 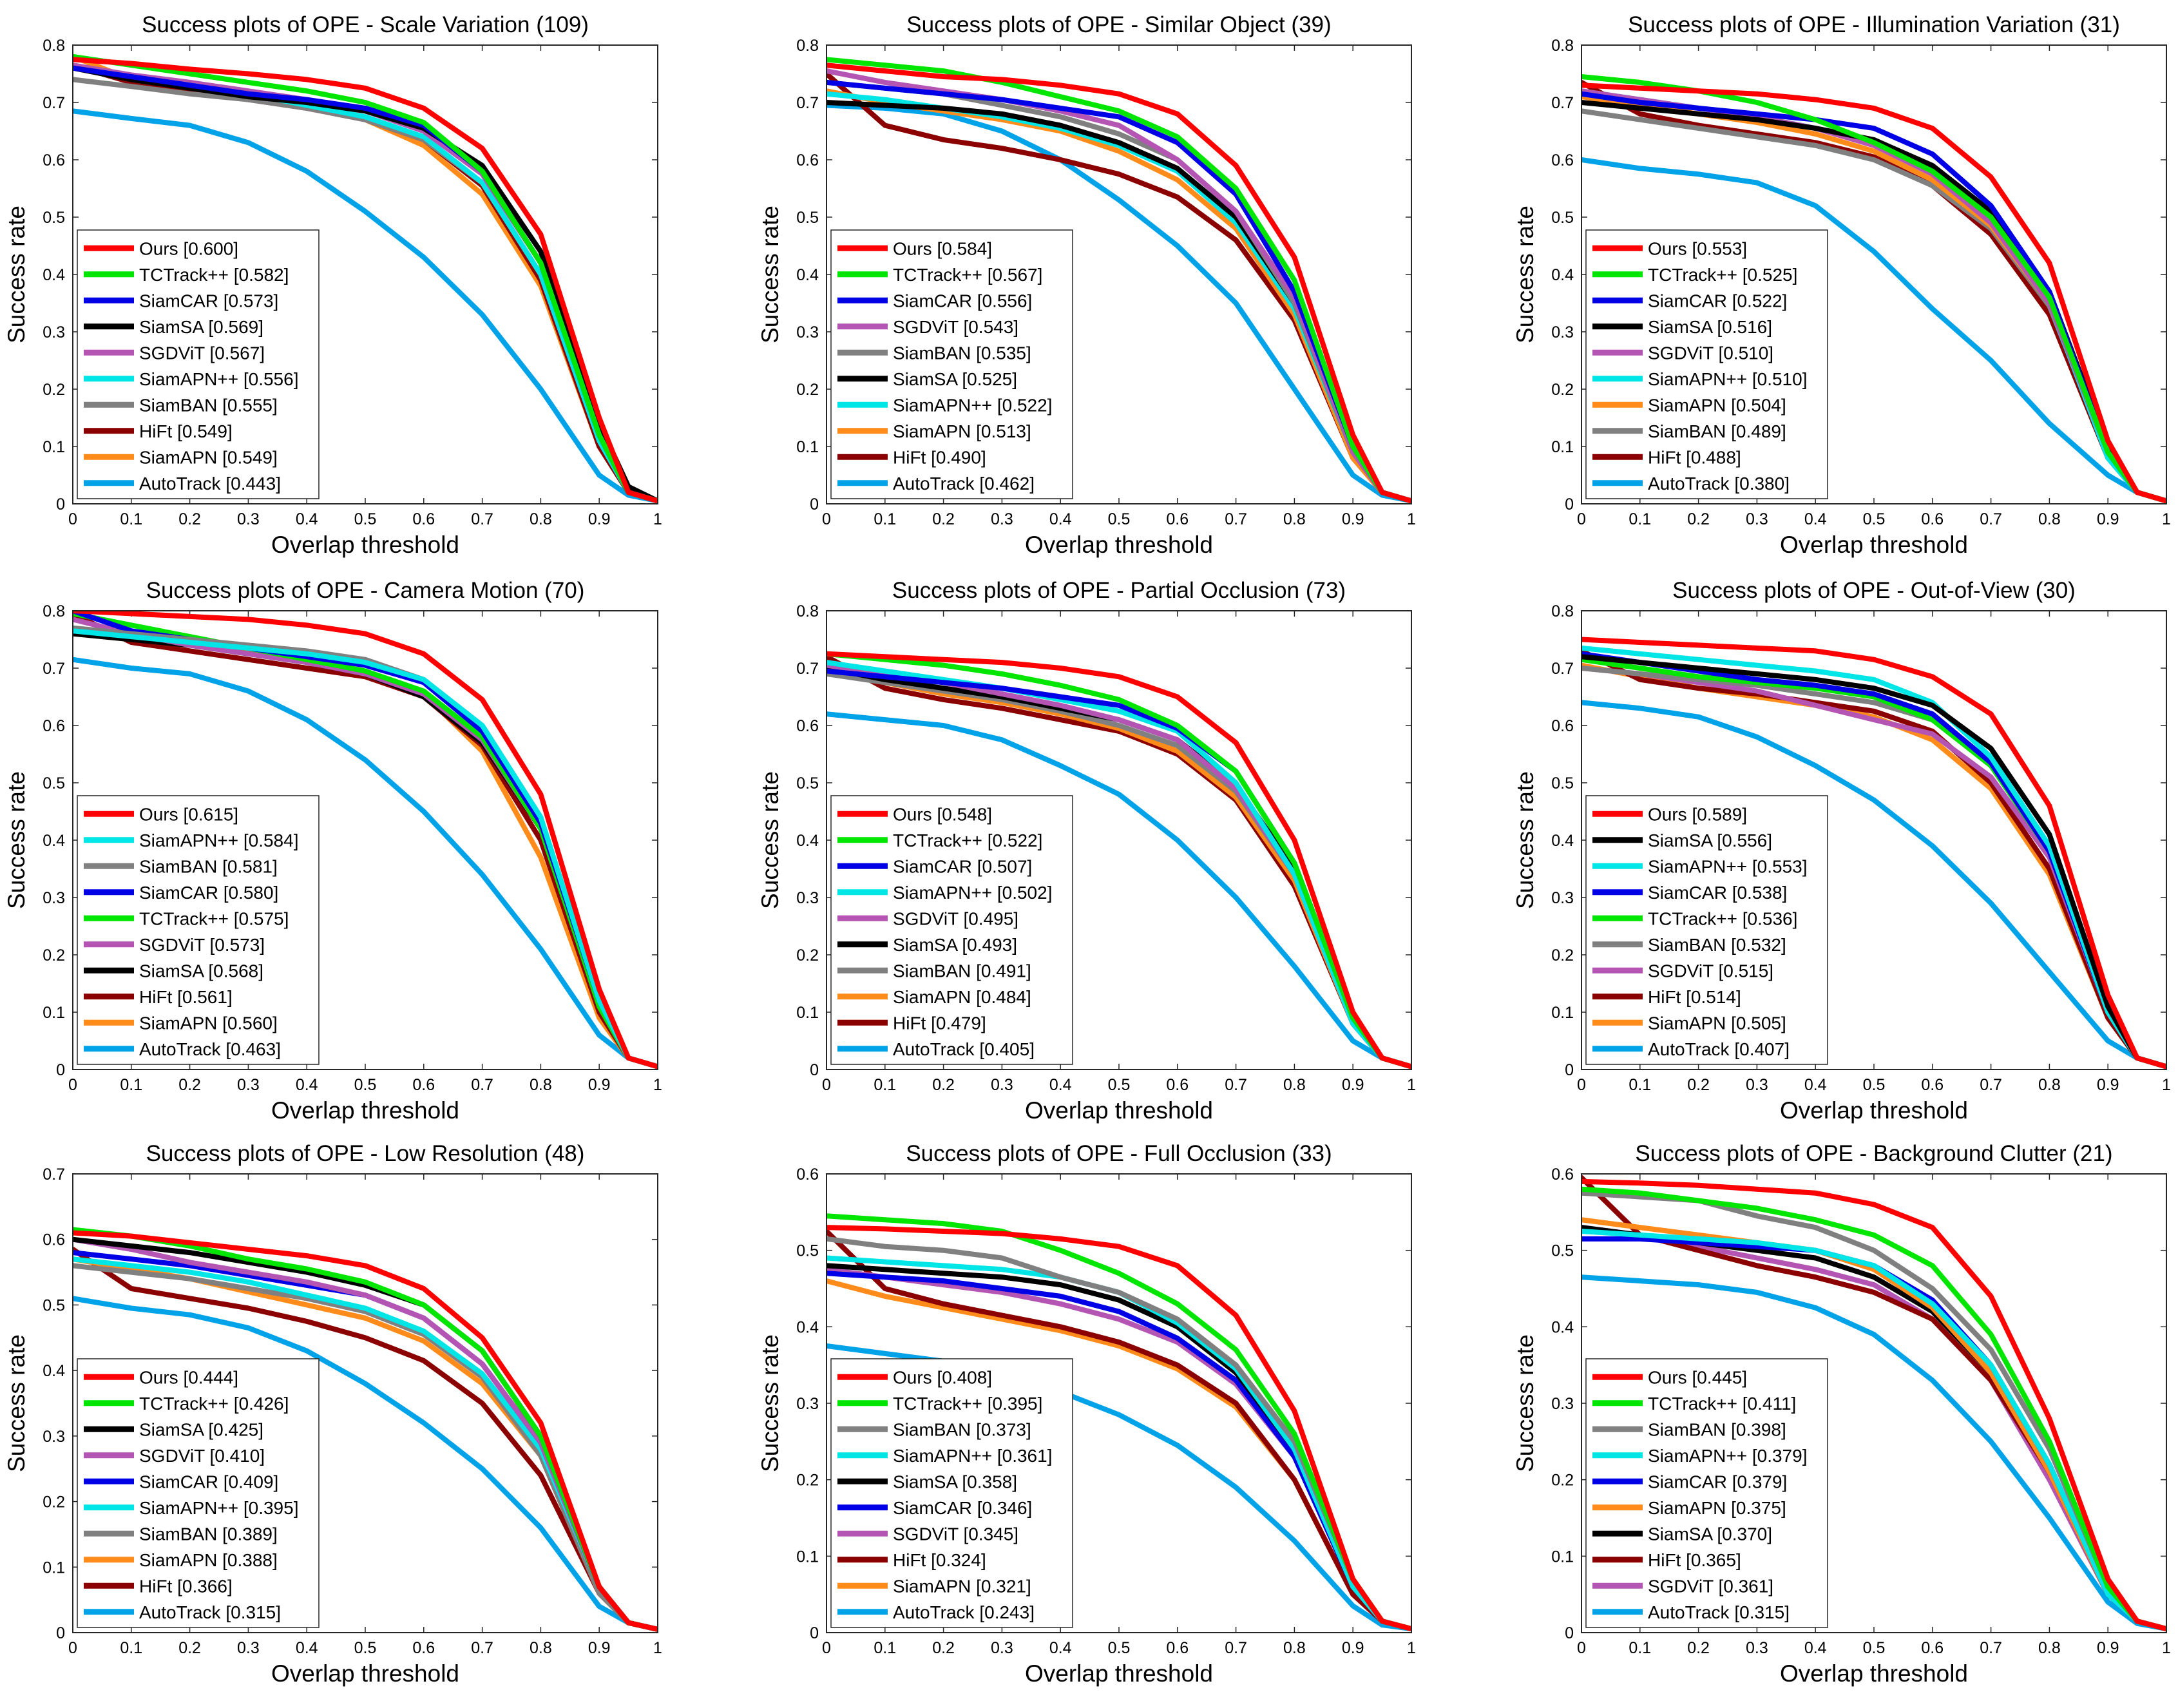 What do you see at coordinates (1710, 971) in the screenshot?
I see `legend-entry: SGDViT [0.515]` at bounding box center [1710, 971].